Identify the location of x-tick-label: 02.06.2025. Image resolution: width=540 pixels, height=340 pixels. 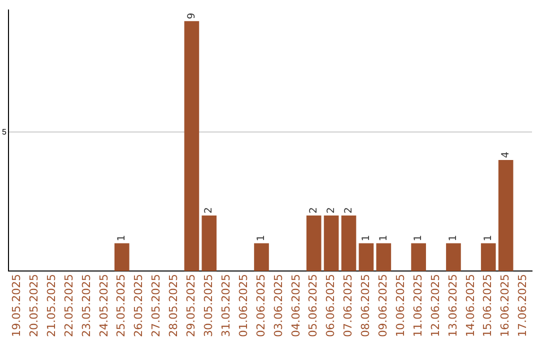
(261, 306).